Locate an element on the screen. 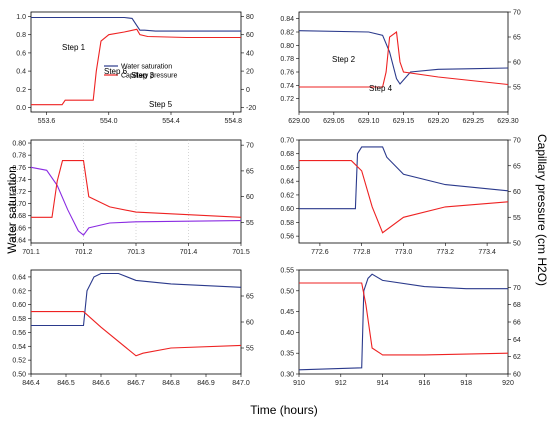  y-tick-label: 0.82 is located at coordinates (287, 33).